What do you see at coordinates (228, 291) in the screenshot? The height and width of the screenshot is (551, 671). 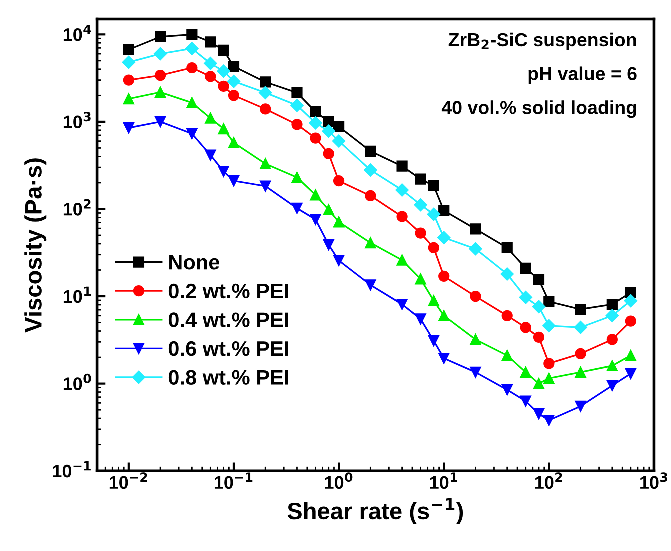 I see `legend-label: 0.2 wt.% PEI` at bounding box center [228, 291].